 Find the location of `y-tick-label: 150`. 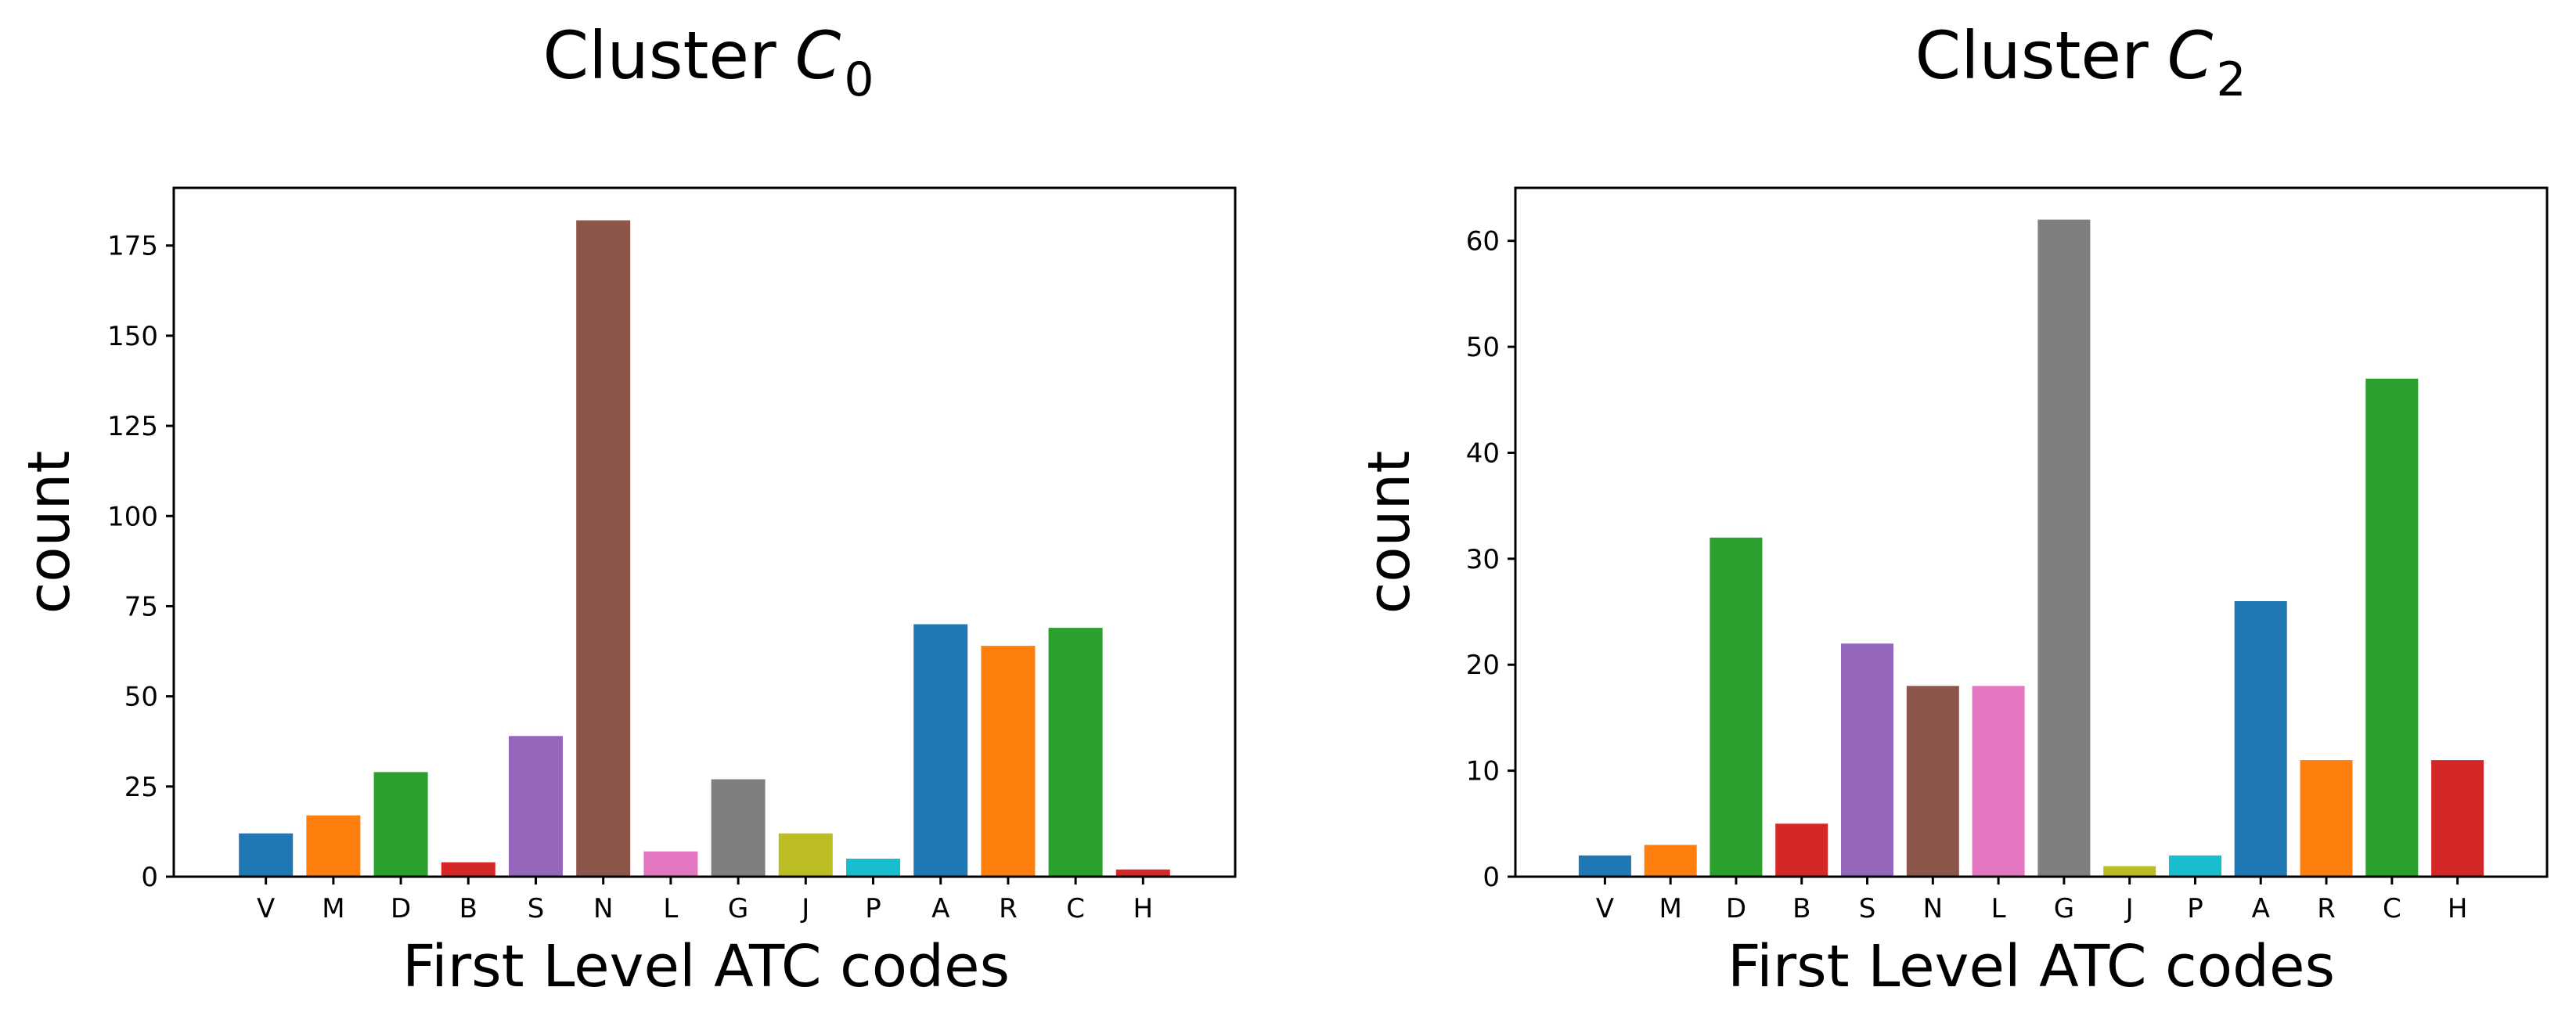

y-tick-label: 150 is located at coordinates (132, 336).